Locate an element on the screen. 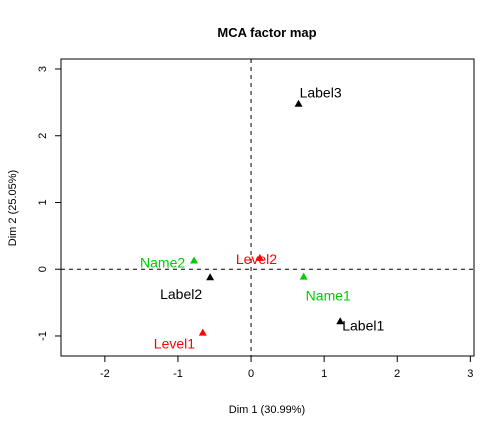 Image resolution: width=504 pixels, height=432 pixels. point-level2-marker is located at coordinates (259, 257).